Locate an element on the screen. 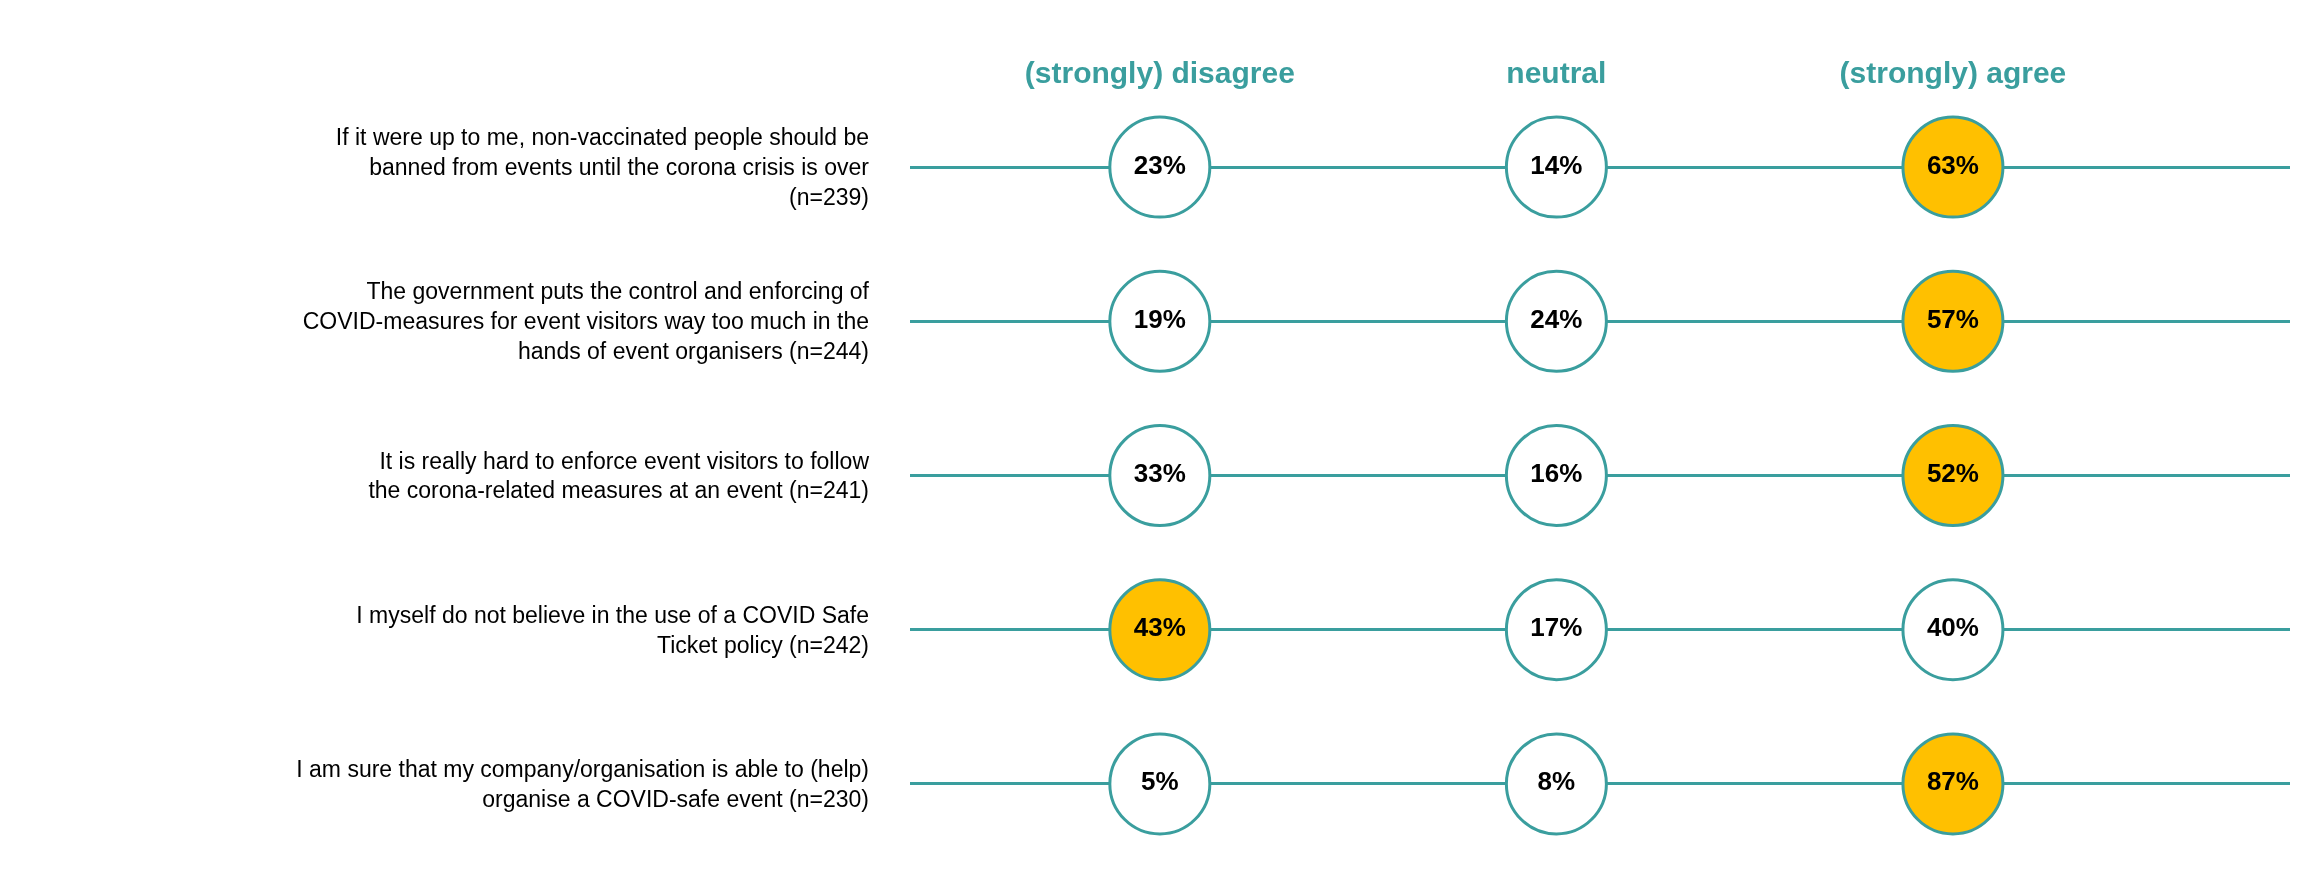  x-tick-label: (strongly) agree is located at coordinates (1953, 72).